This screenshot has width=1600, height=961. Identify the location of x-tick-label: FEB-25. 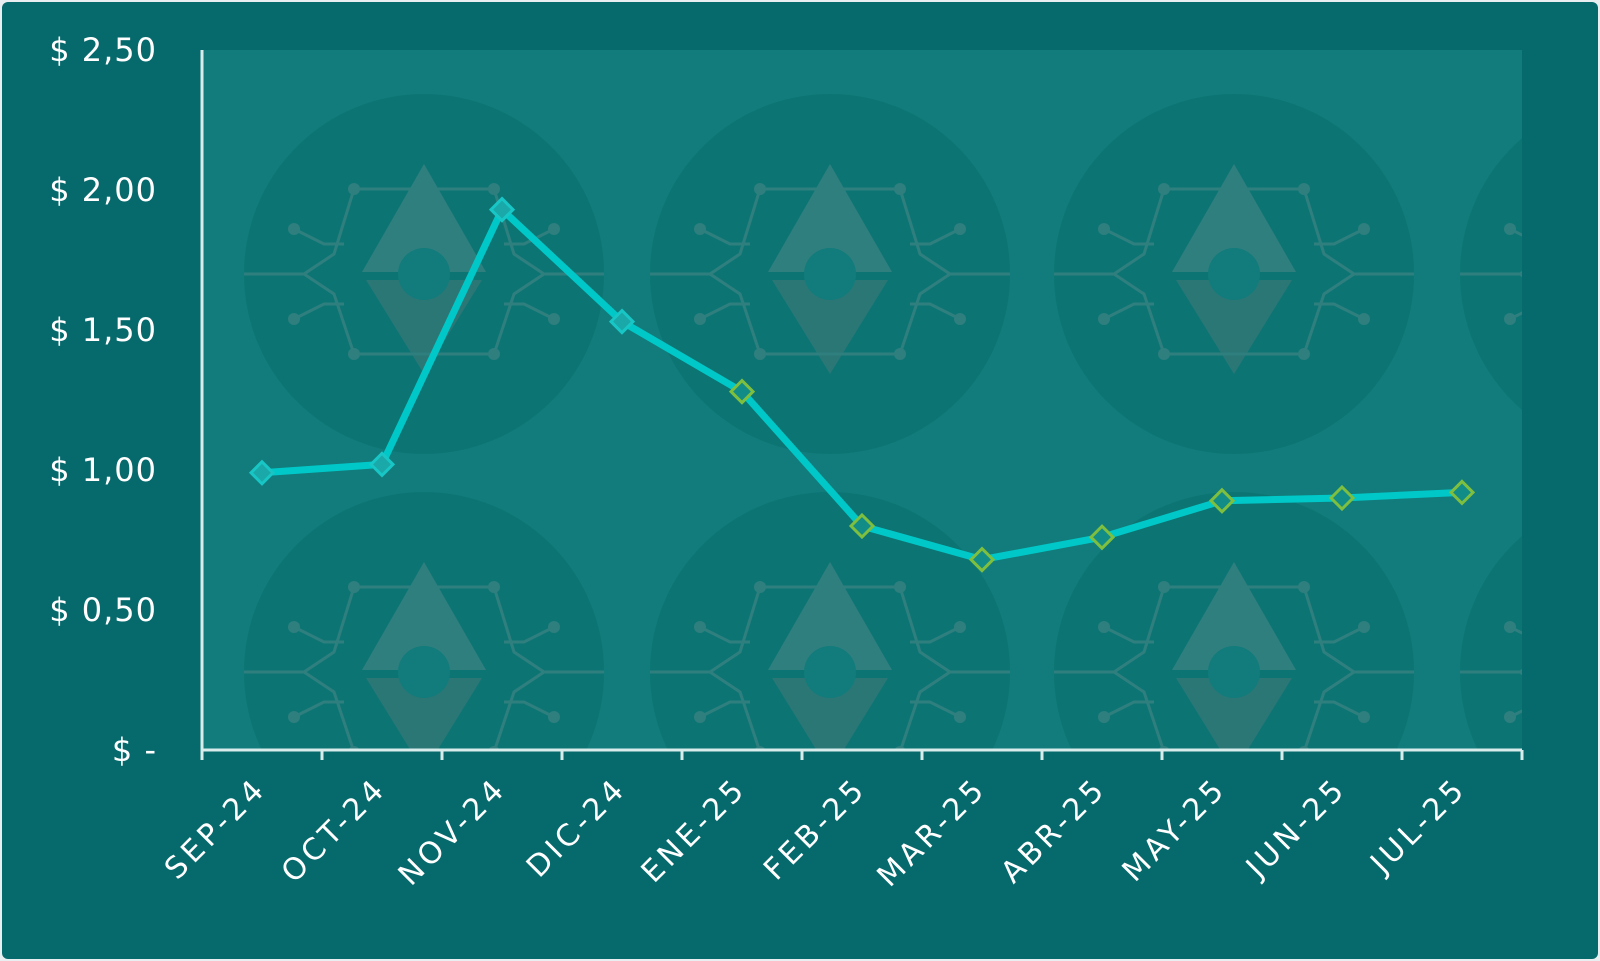
(815, 829).